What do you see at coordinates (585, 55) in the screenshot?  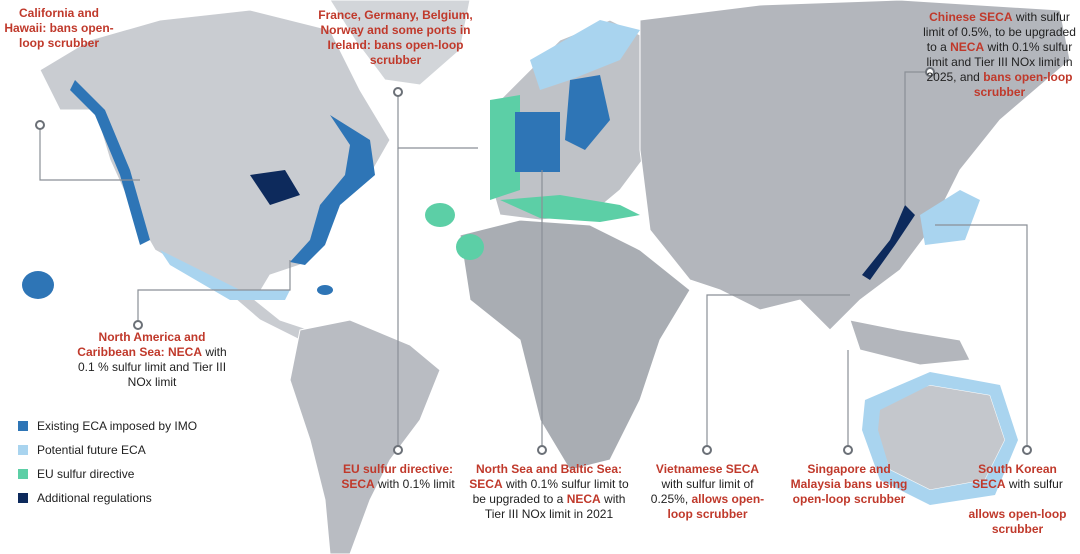 I see `norway-future-eca` at bounding box center [585, 55].